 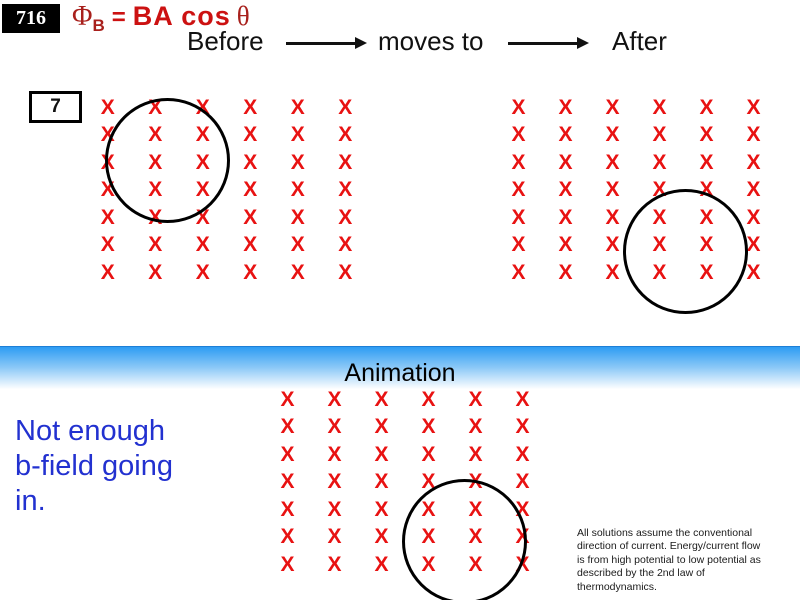 What do you see at coordinates (641, 573) in the screenshot?
I see `disclaimer-line: described by the 2nd law of` at bounding box center [641, 573].